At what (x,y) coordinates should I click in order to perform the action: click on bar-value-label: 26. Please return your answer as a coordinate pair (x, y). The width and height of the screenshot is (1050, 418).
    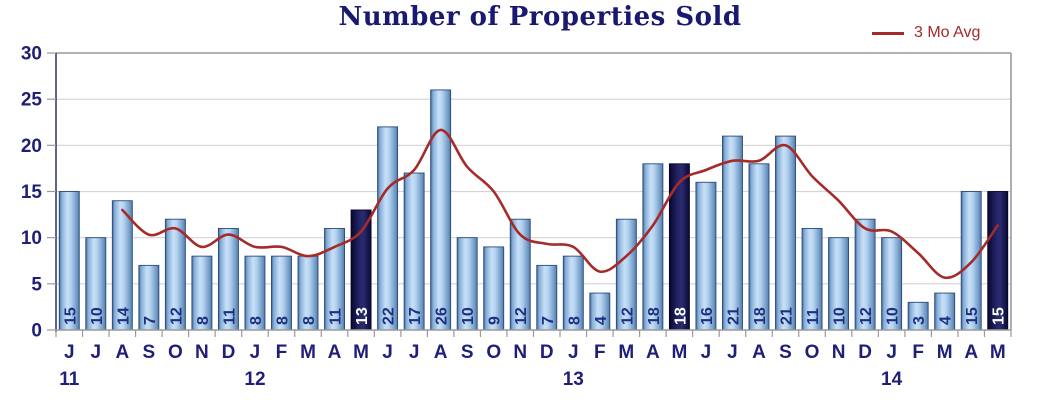
    Looking at the image, I should click on (442, 316).